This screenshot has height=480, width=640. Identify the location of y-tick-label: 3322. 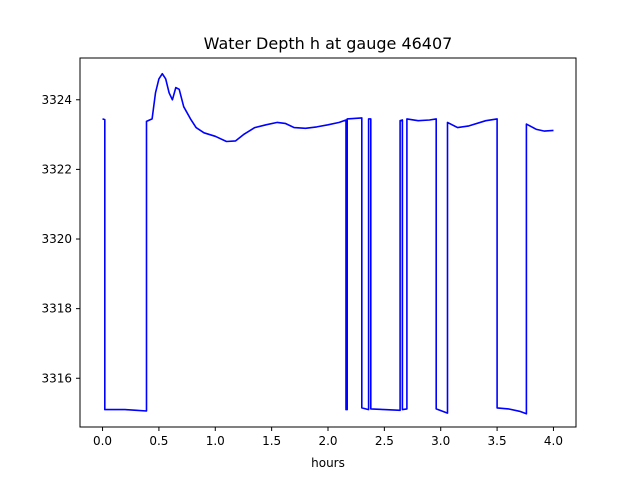
(56, 169).